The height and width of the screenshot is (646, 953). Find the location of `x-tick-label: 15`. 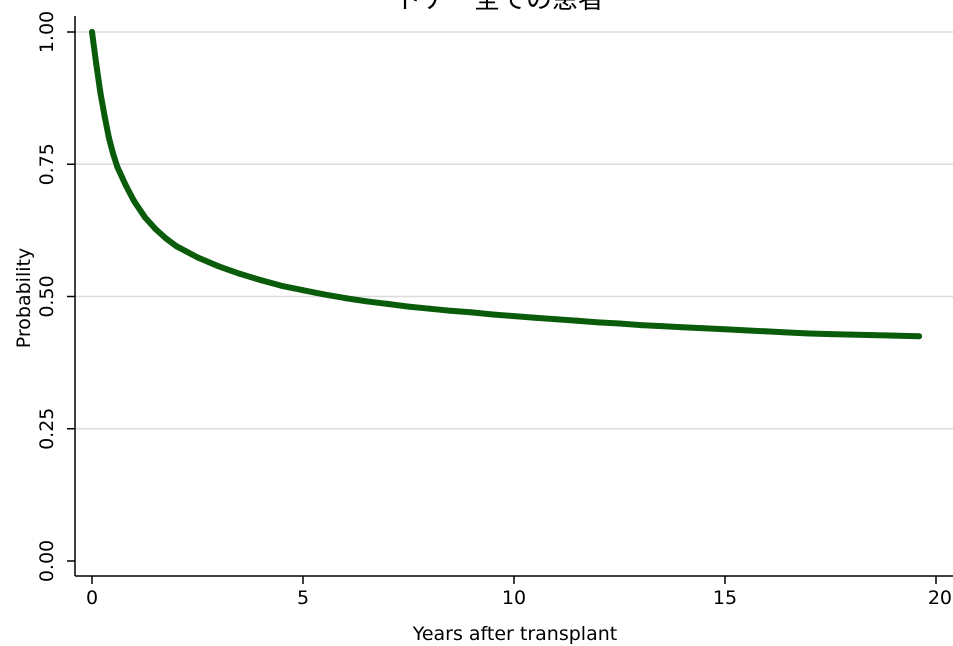

x-tick-label: 15 is located at coordinates (725, 598).